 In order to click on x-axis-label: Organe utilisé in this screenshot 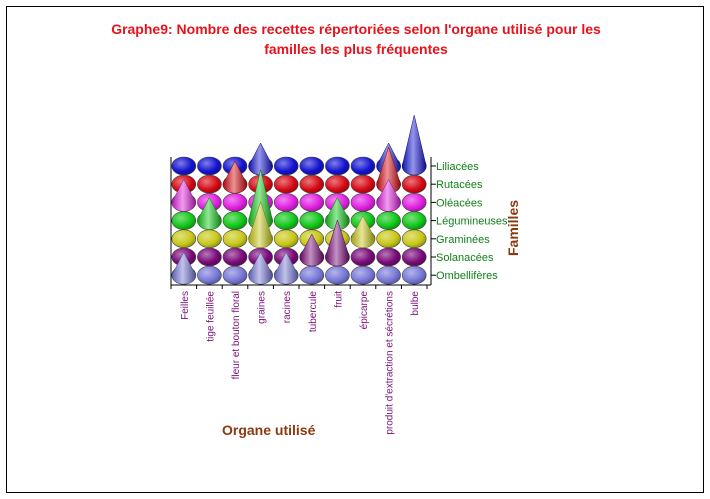, I will do `click(269, 430)`.